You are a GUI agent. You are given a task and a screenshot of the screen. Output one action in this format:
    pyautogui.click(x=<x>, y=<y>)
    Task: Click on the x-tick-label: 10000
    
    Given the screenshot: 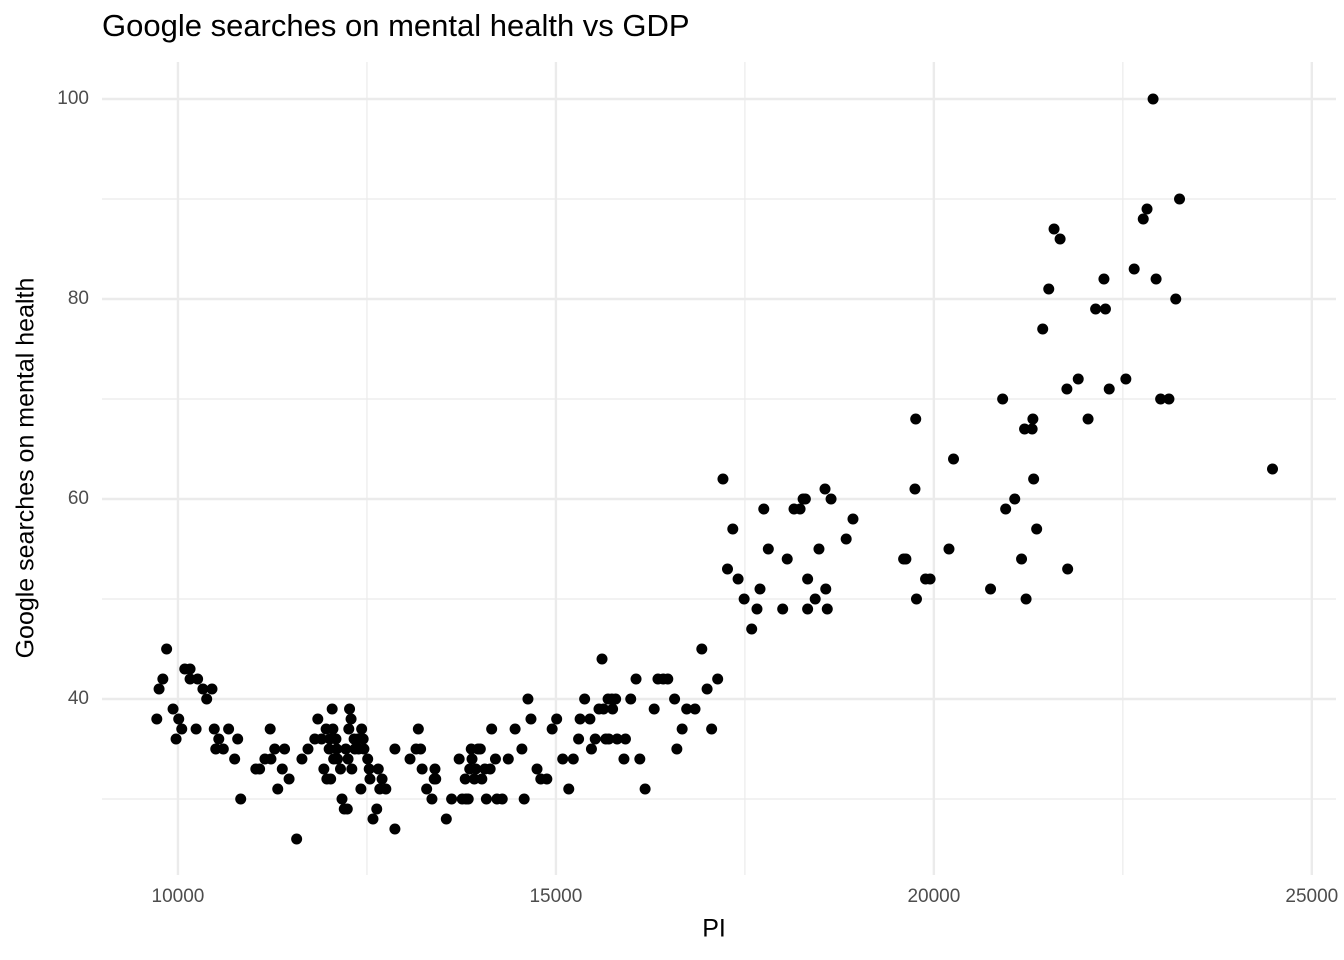 What is the action you would take?
    pyautogui.click(x=178, y=896)
    